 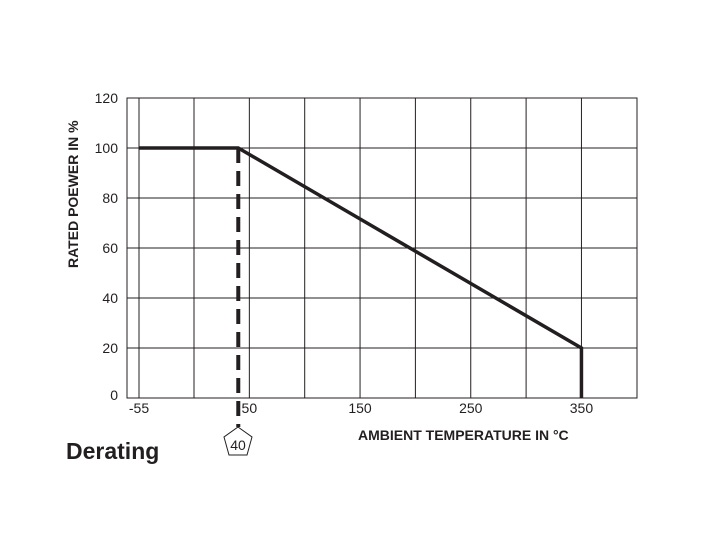 I want to click on x-tick-label: 350, so click(x=582, y=408).